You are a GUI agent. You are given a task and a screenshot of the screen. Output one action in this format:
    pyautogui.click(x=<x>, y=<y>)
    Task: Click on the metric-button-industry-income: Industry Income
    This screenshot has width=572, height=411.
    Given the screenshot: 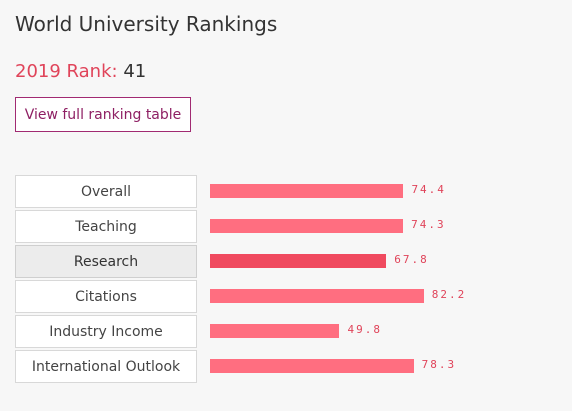 What is the action you would take?
    pyautogui.click(x=106, y=331)
    